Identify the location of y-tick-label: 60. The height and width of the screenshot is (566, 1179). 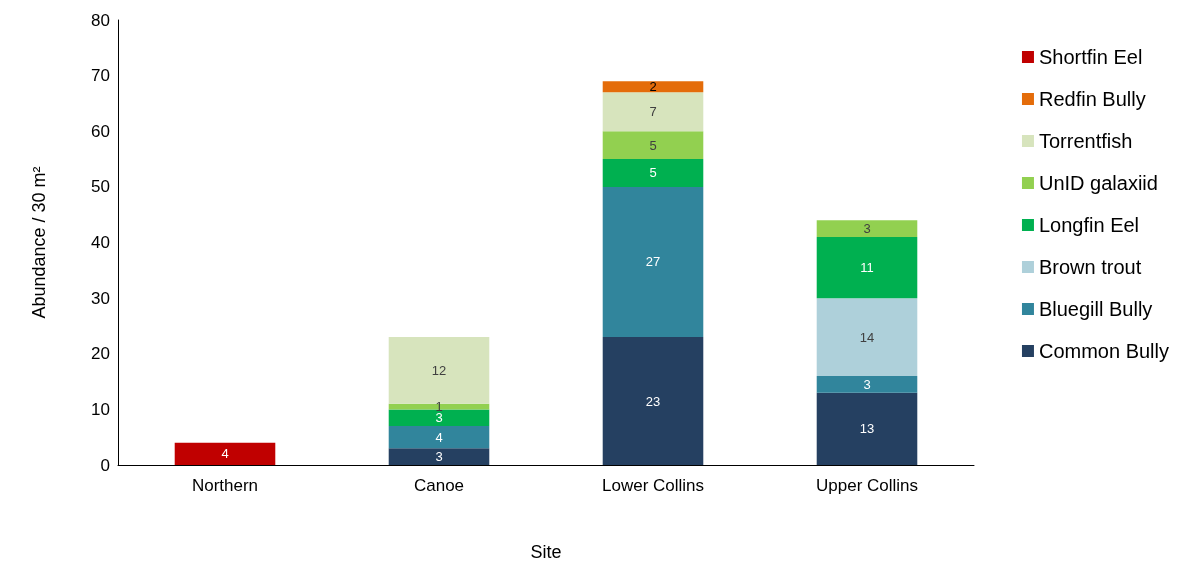
(100, 131).